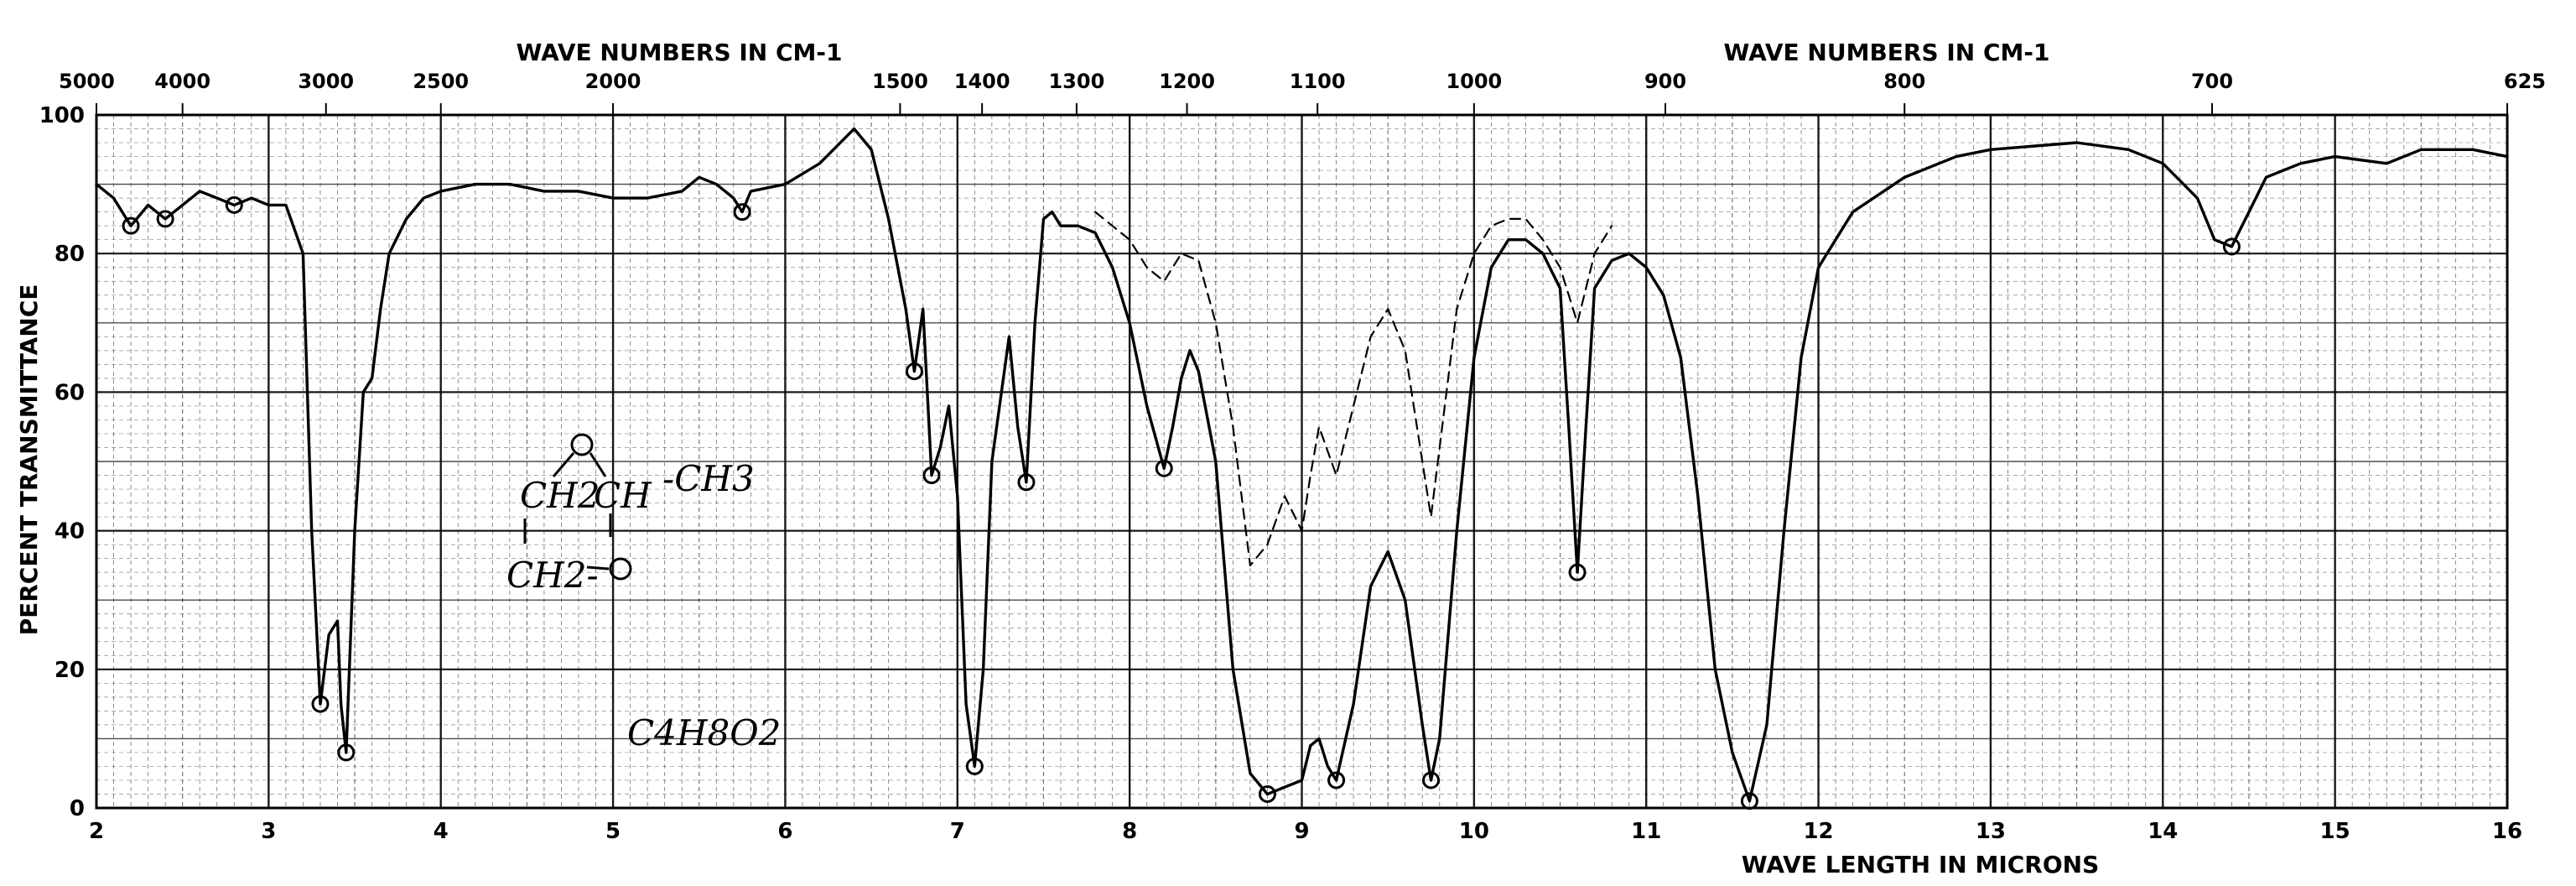 This screenshot has height=886, width=2576. I want to click on top-axis-title-left: WAVE NUMBERS IN CM-1, so click(679, 52).